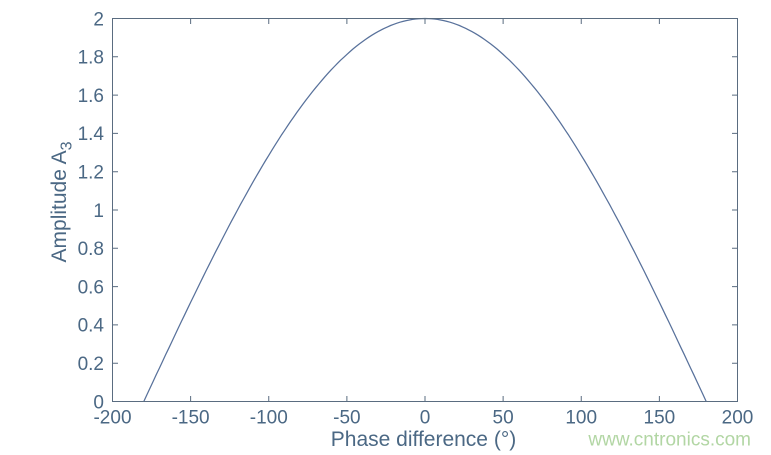 This screenshot has height=455, width=771. I want to click on svg-text: 1.4, so click(91, 134).